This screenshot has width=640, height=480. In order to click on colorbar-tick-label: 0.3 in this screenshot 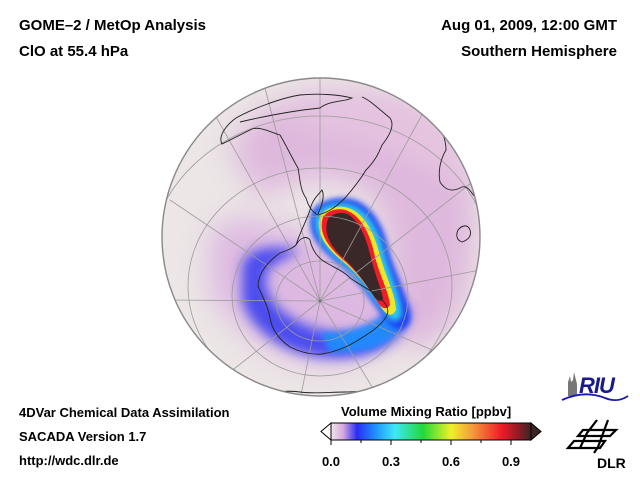, I will do `click(391, 461)`.